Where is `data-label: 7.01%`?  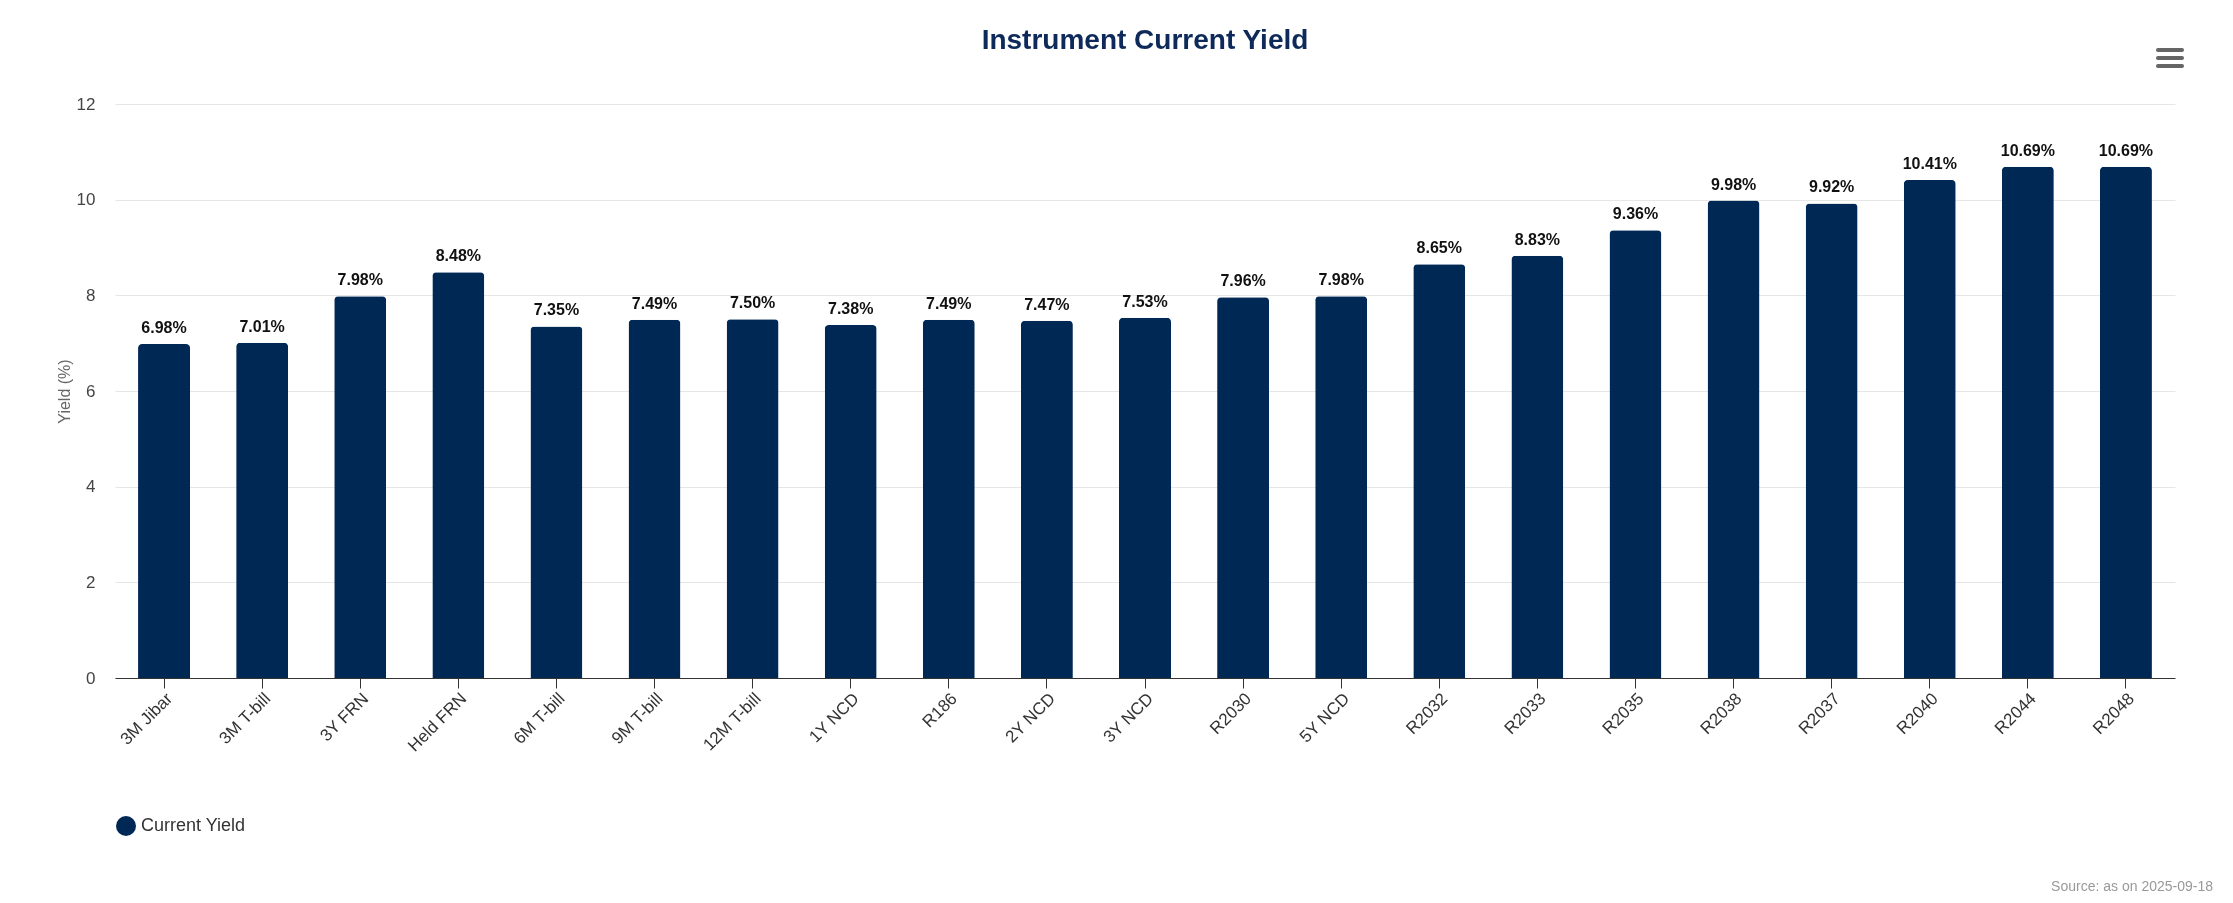
data-label: 7.01% is located at coordinates (262, 326).